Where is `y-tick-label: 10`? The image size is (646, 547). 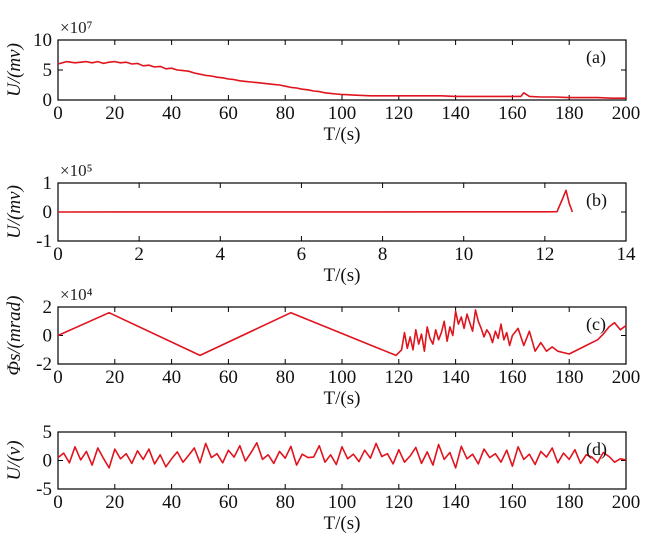
y-tick-label: 10 is located at coordinates (42, 40).